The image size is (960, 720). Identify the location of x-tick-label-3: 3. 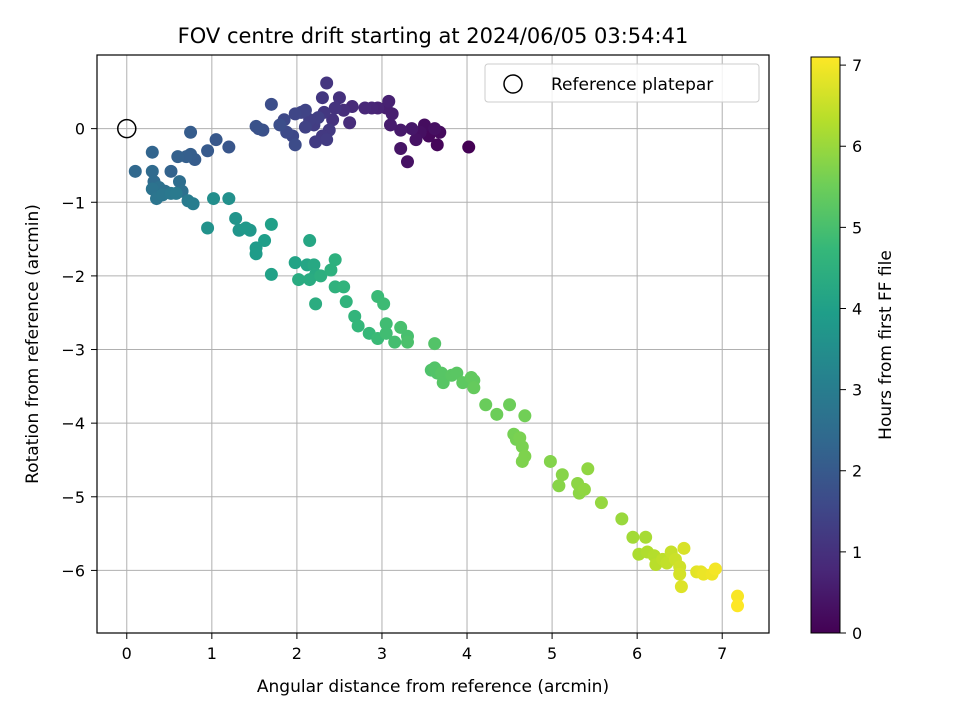
(382, 653).